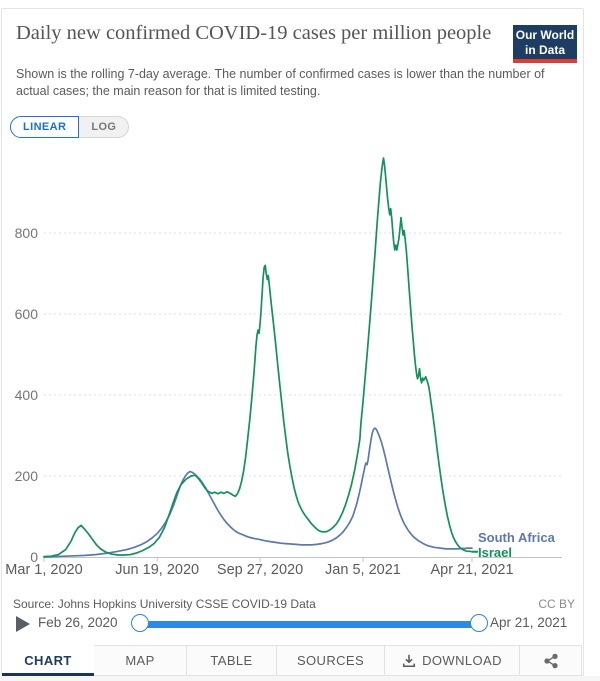 Image resolution: width=600 pixels, height=681 pixels. I want to click on share-icon, so click(550, 660).